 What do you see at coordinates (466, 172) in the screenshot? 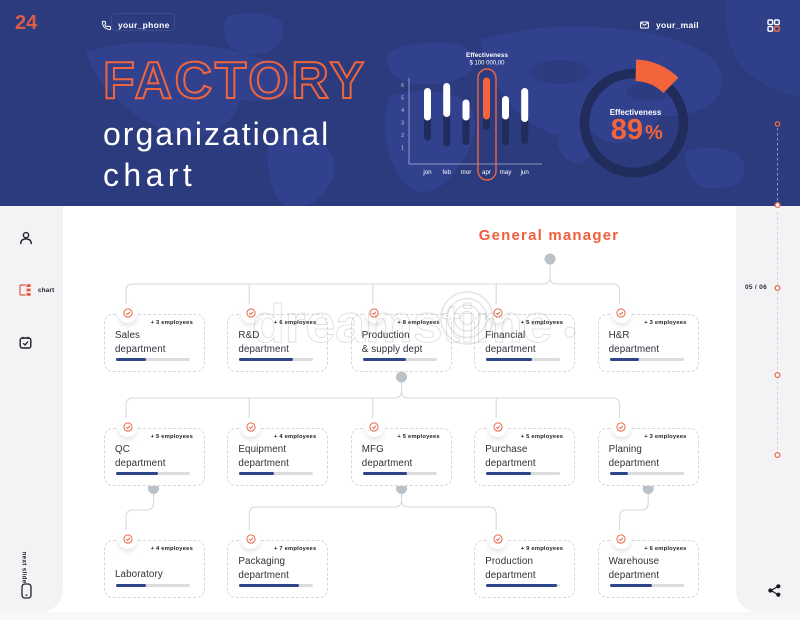
I see `svg-text: mor` at bounding box center [466, 172].